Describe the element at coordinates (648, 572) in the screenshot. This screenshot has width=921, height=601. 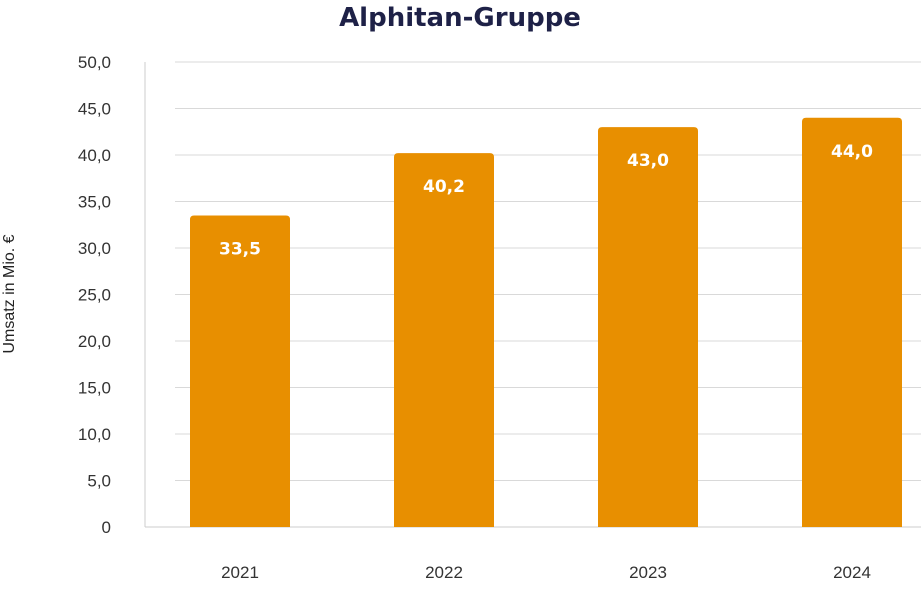
I see `x-tick-label: 2023` at that location.